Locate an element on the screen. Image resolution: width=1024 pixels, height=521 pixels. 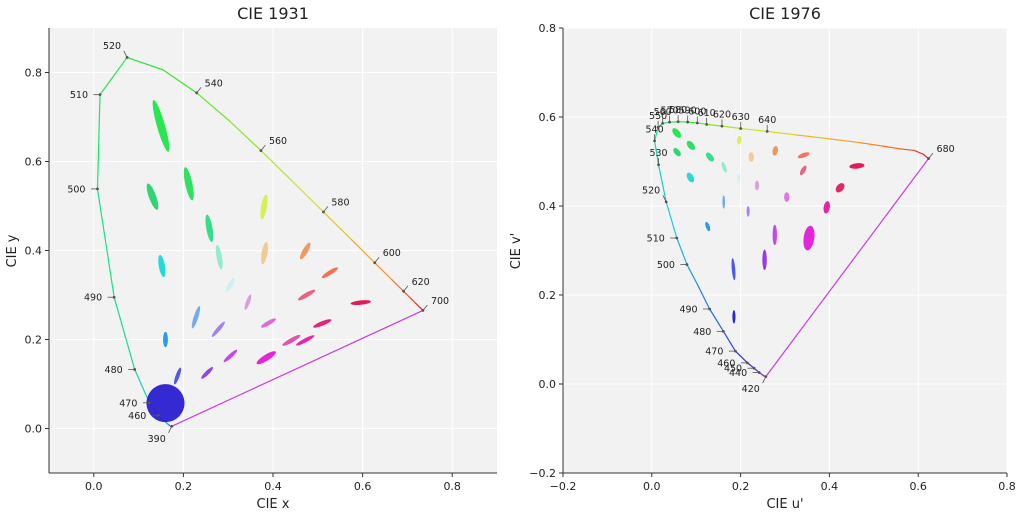
wavelength-label: 390 is located at coordinates (157, 439).